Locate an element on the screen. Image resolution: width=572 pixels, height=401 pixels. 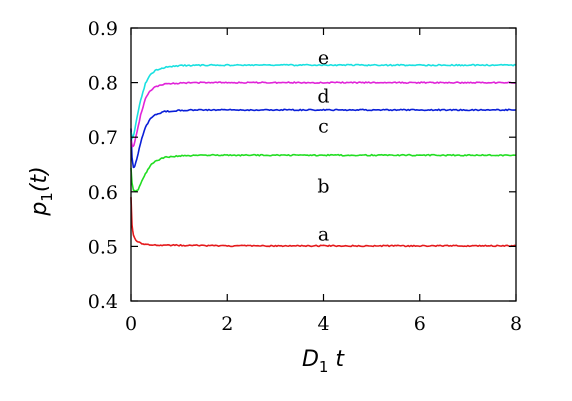
series-line-e is located at coordinates (323, 101).